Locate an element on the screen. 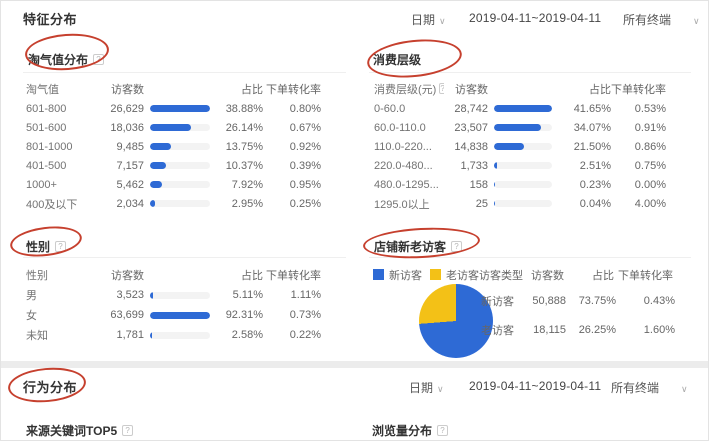 The image size is (709, 441). gender-table-header: 性别 访客数 占比 下单转化率 is located at coordinates (184, 274).